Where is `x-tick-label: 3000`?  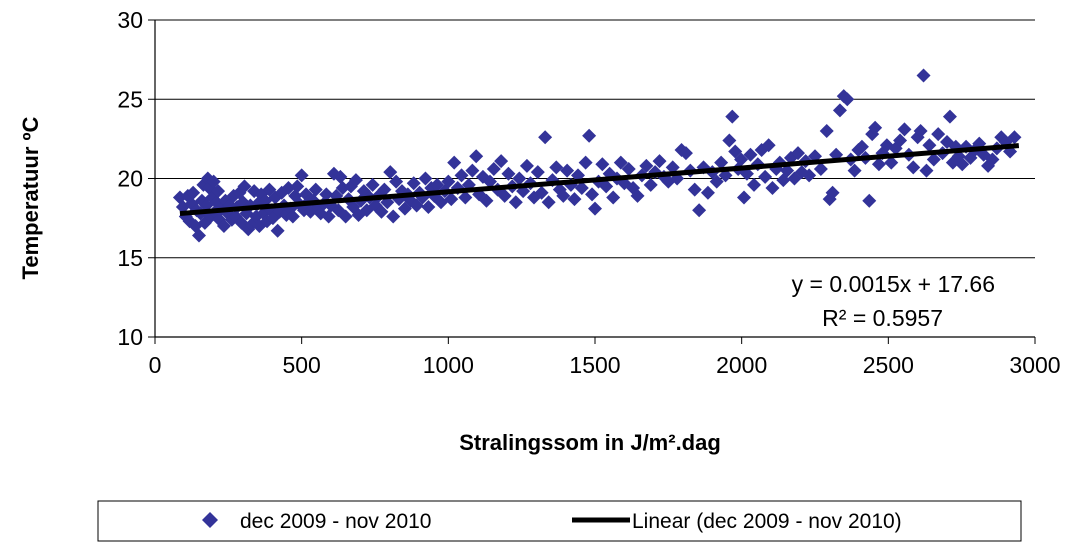
x-tick-label: 3000 is located at coordinates (1034, 365).